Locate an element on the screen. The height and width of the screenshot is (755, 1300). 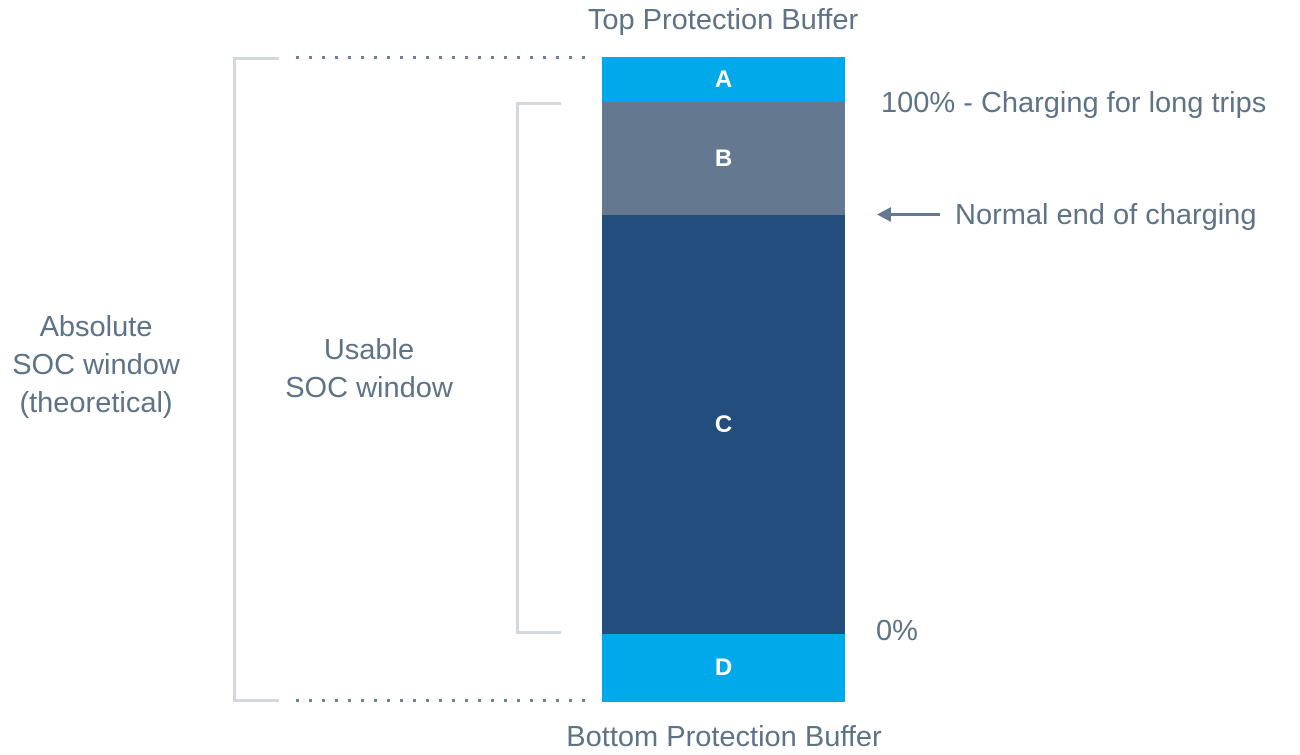
segment-c: C is located at coordinates (723, 424).